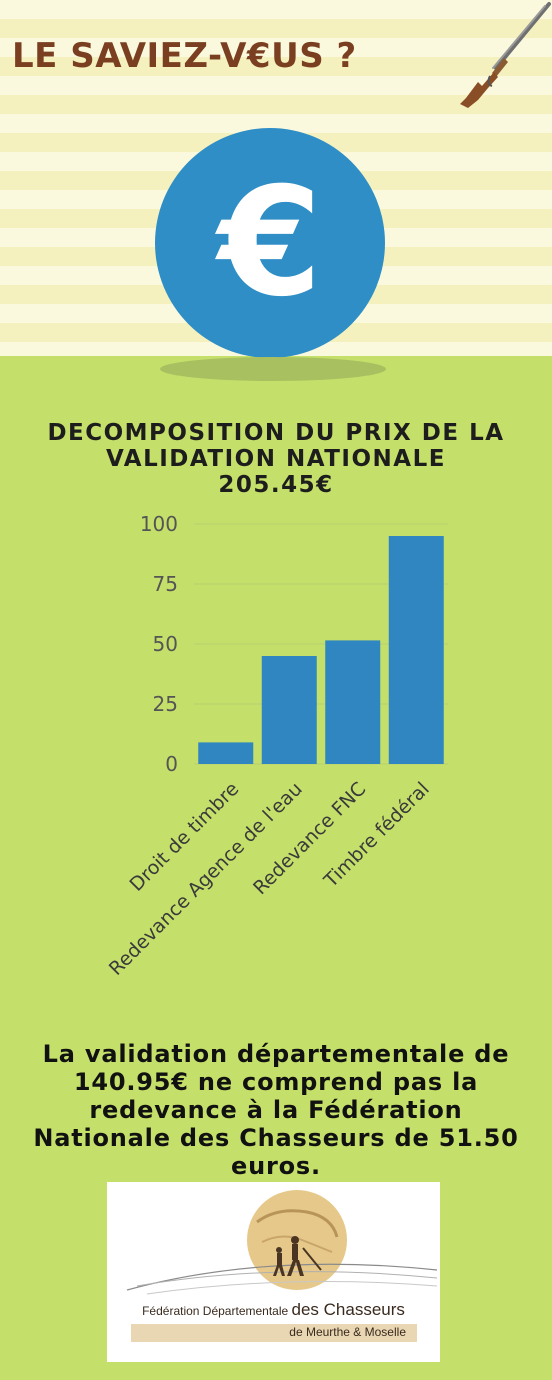 This screenshot has height=1380, width=552. Describe the element at coordinates (274, 1333) in the screenshot. I see `logo-band` at that location.